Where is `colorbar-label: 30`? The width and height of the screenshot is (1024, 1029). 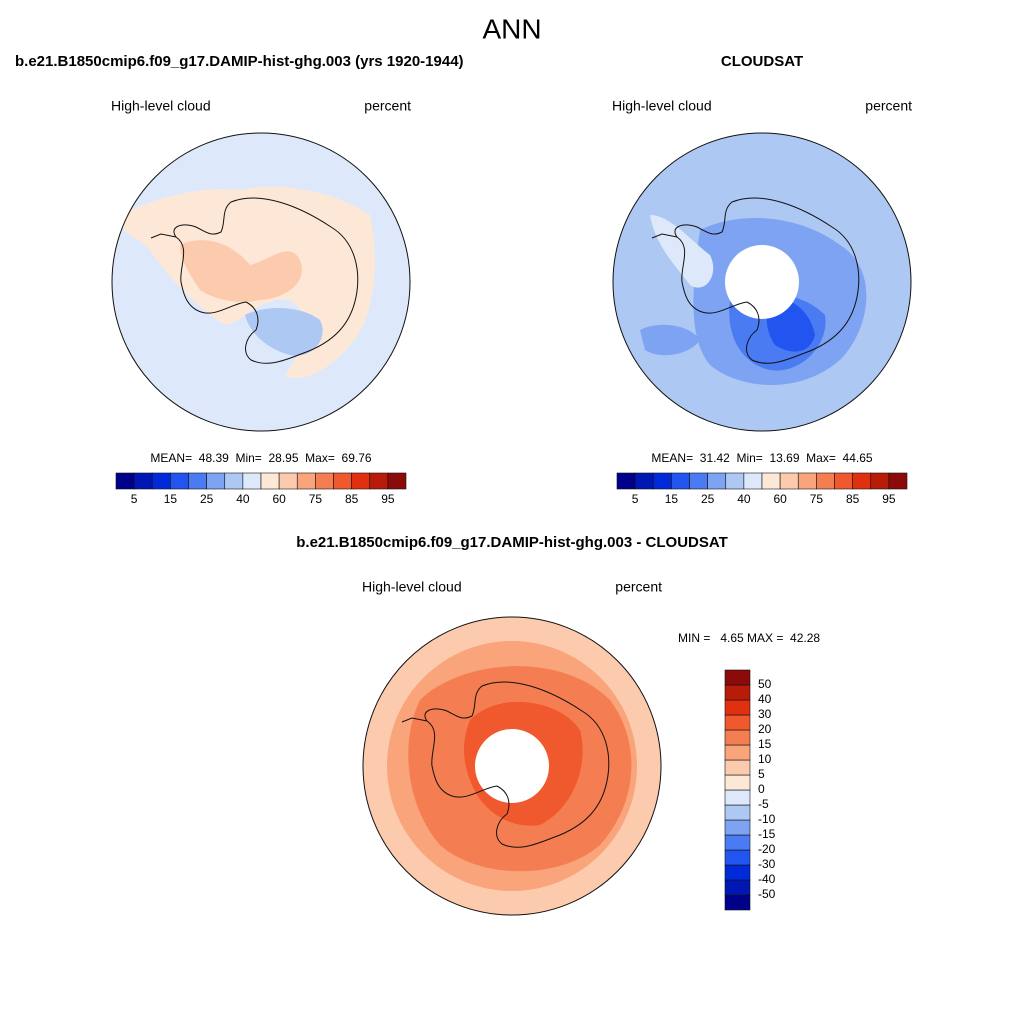 colorbar-label: 30 is located at coordinates (765, 714).